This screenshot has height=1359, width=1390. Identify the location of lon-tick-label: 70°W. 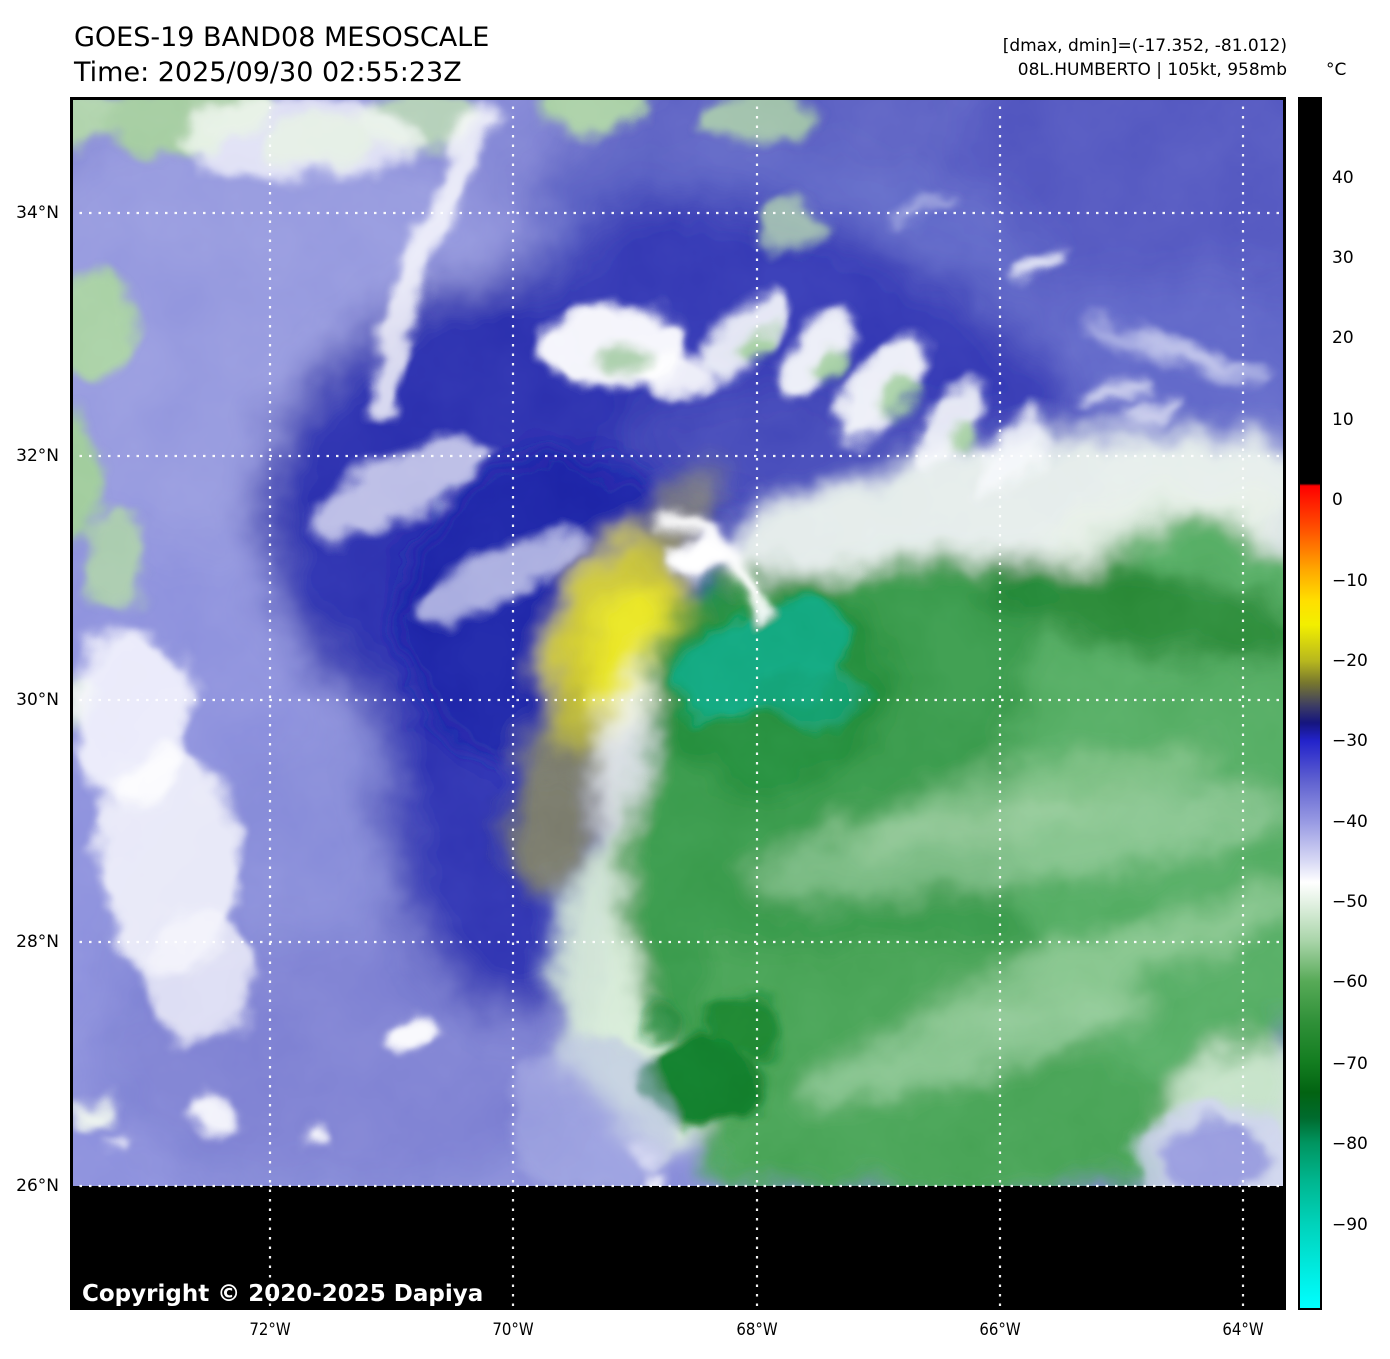
(513, 1330).